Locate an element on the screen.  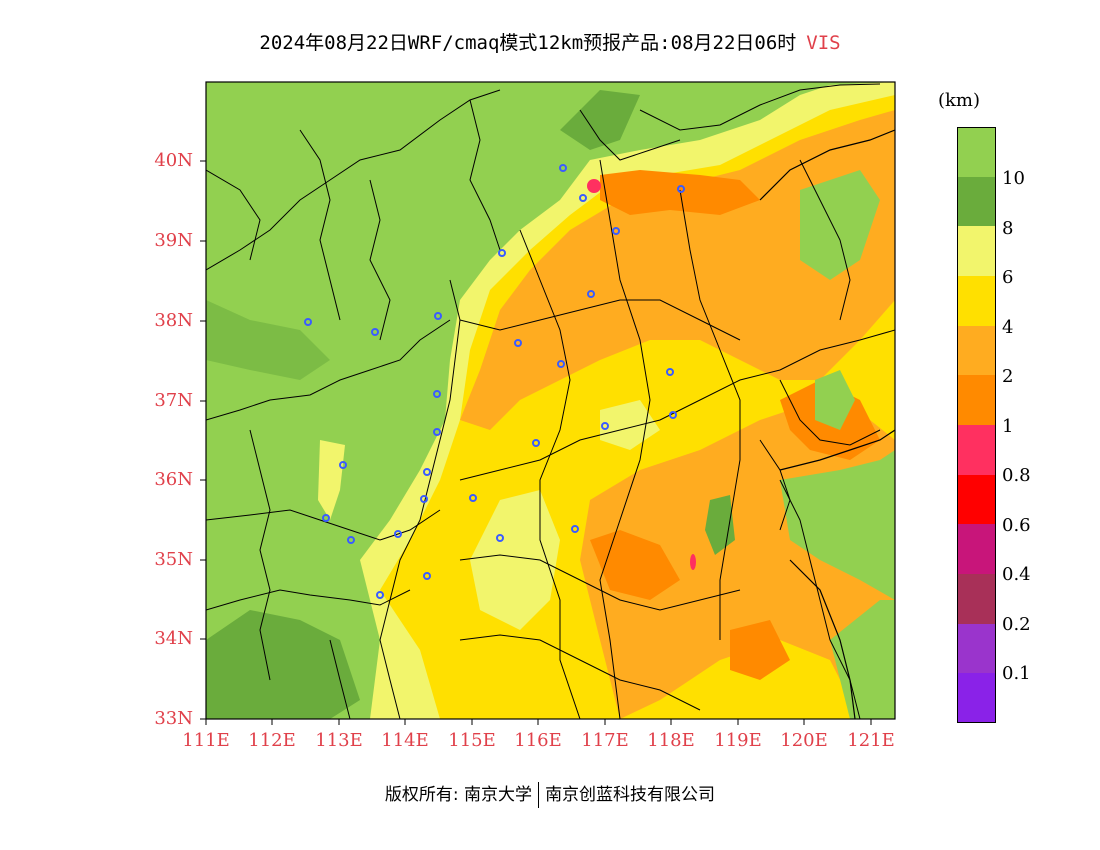
colorbar-label-0-8: 0.8 is located at coordinates (1016, 475).